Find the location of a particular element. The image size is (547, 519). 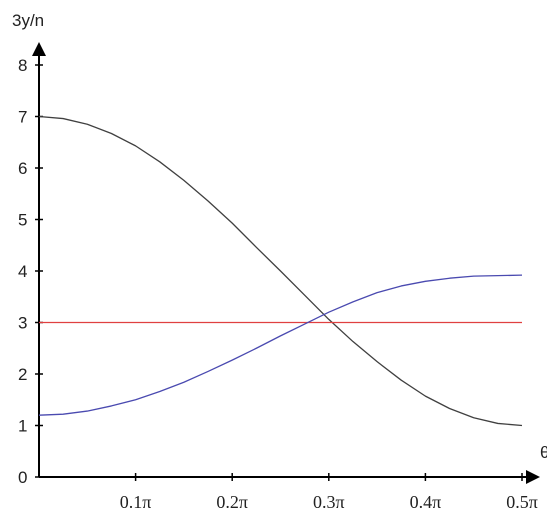

x-tick-label: 0.3π is located at coordinates (329, 502).